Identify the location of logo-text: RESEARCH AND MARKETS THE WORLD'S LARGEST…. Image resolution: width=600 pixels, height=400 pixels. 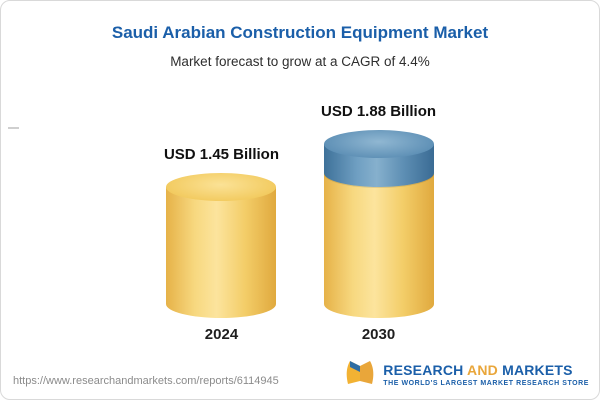
(486, 374).